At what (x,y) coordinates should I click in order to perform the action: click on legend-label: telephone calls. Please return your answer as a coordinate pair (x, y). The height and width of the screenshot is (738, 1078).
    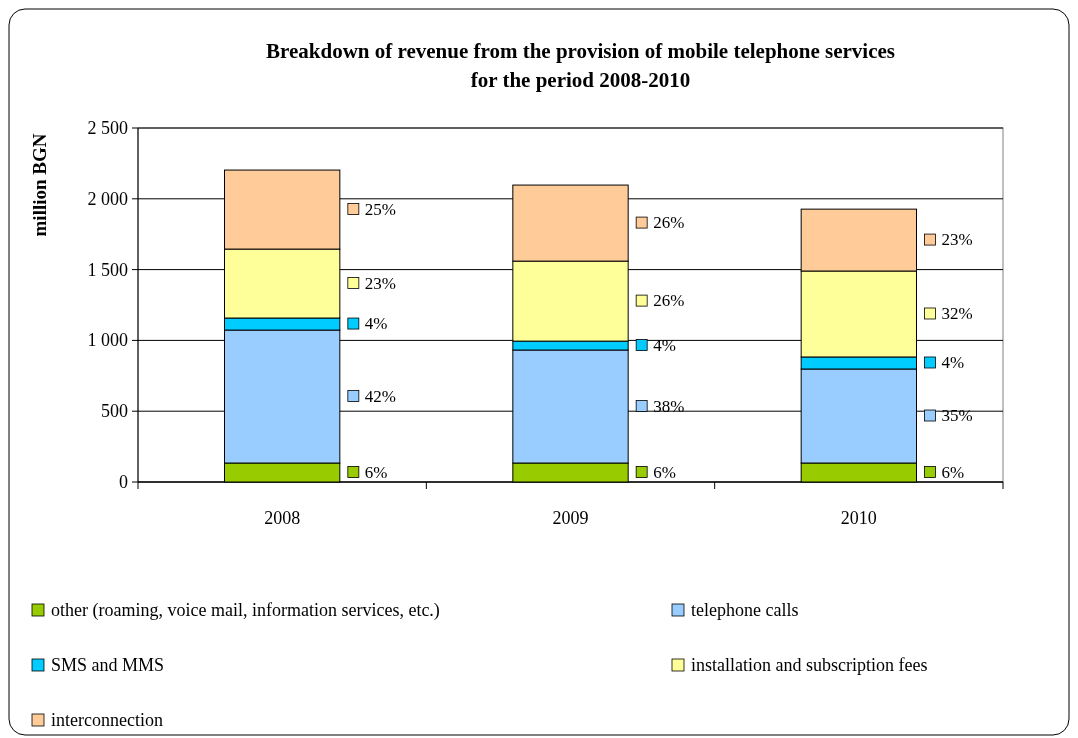
    Looking at the image, I should click on (745, 610).